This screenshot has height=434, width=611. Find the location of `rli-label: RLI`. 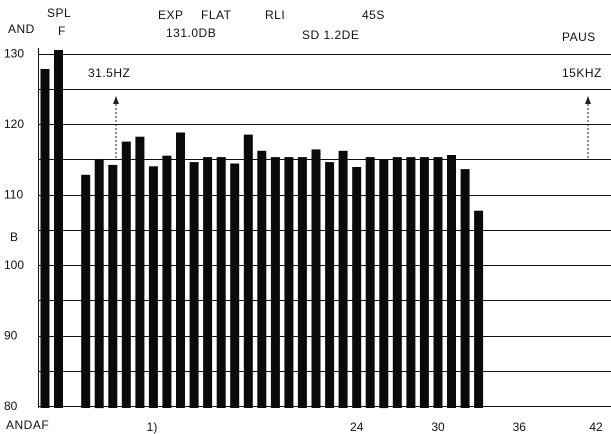

rli-label: RLI is located at coordinates (275, 15).